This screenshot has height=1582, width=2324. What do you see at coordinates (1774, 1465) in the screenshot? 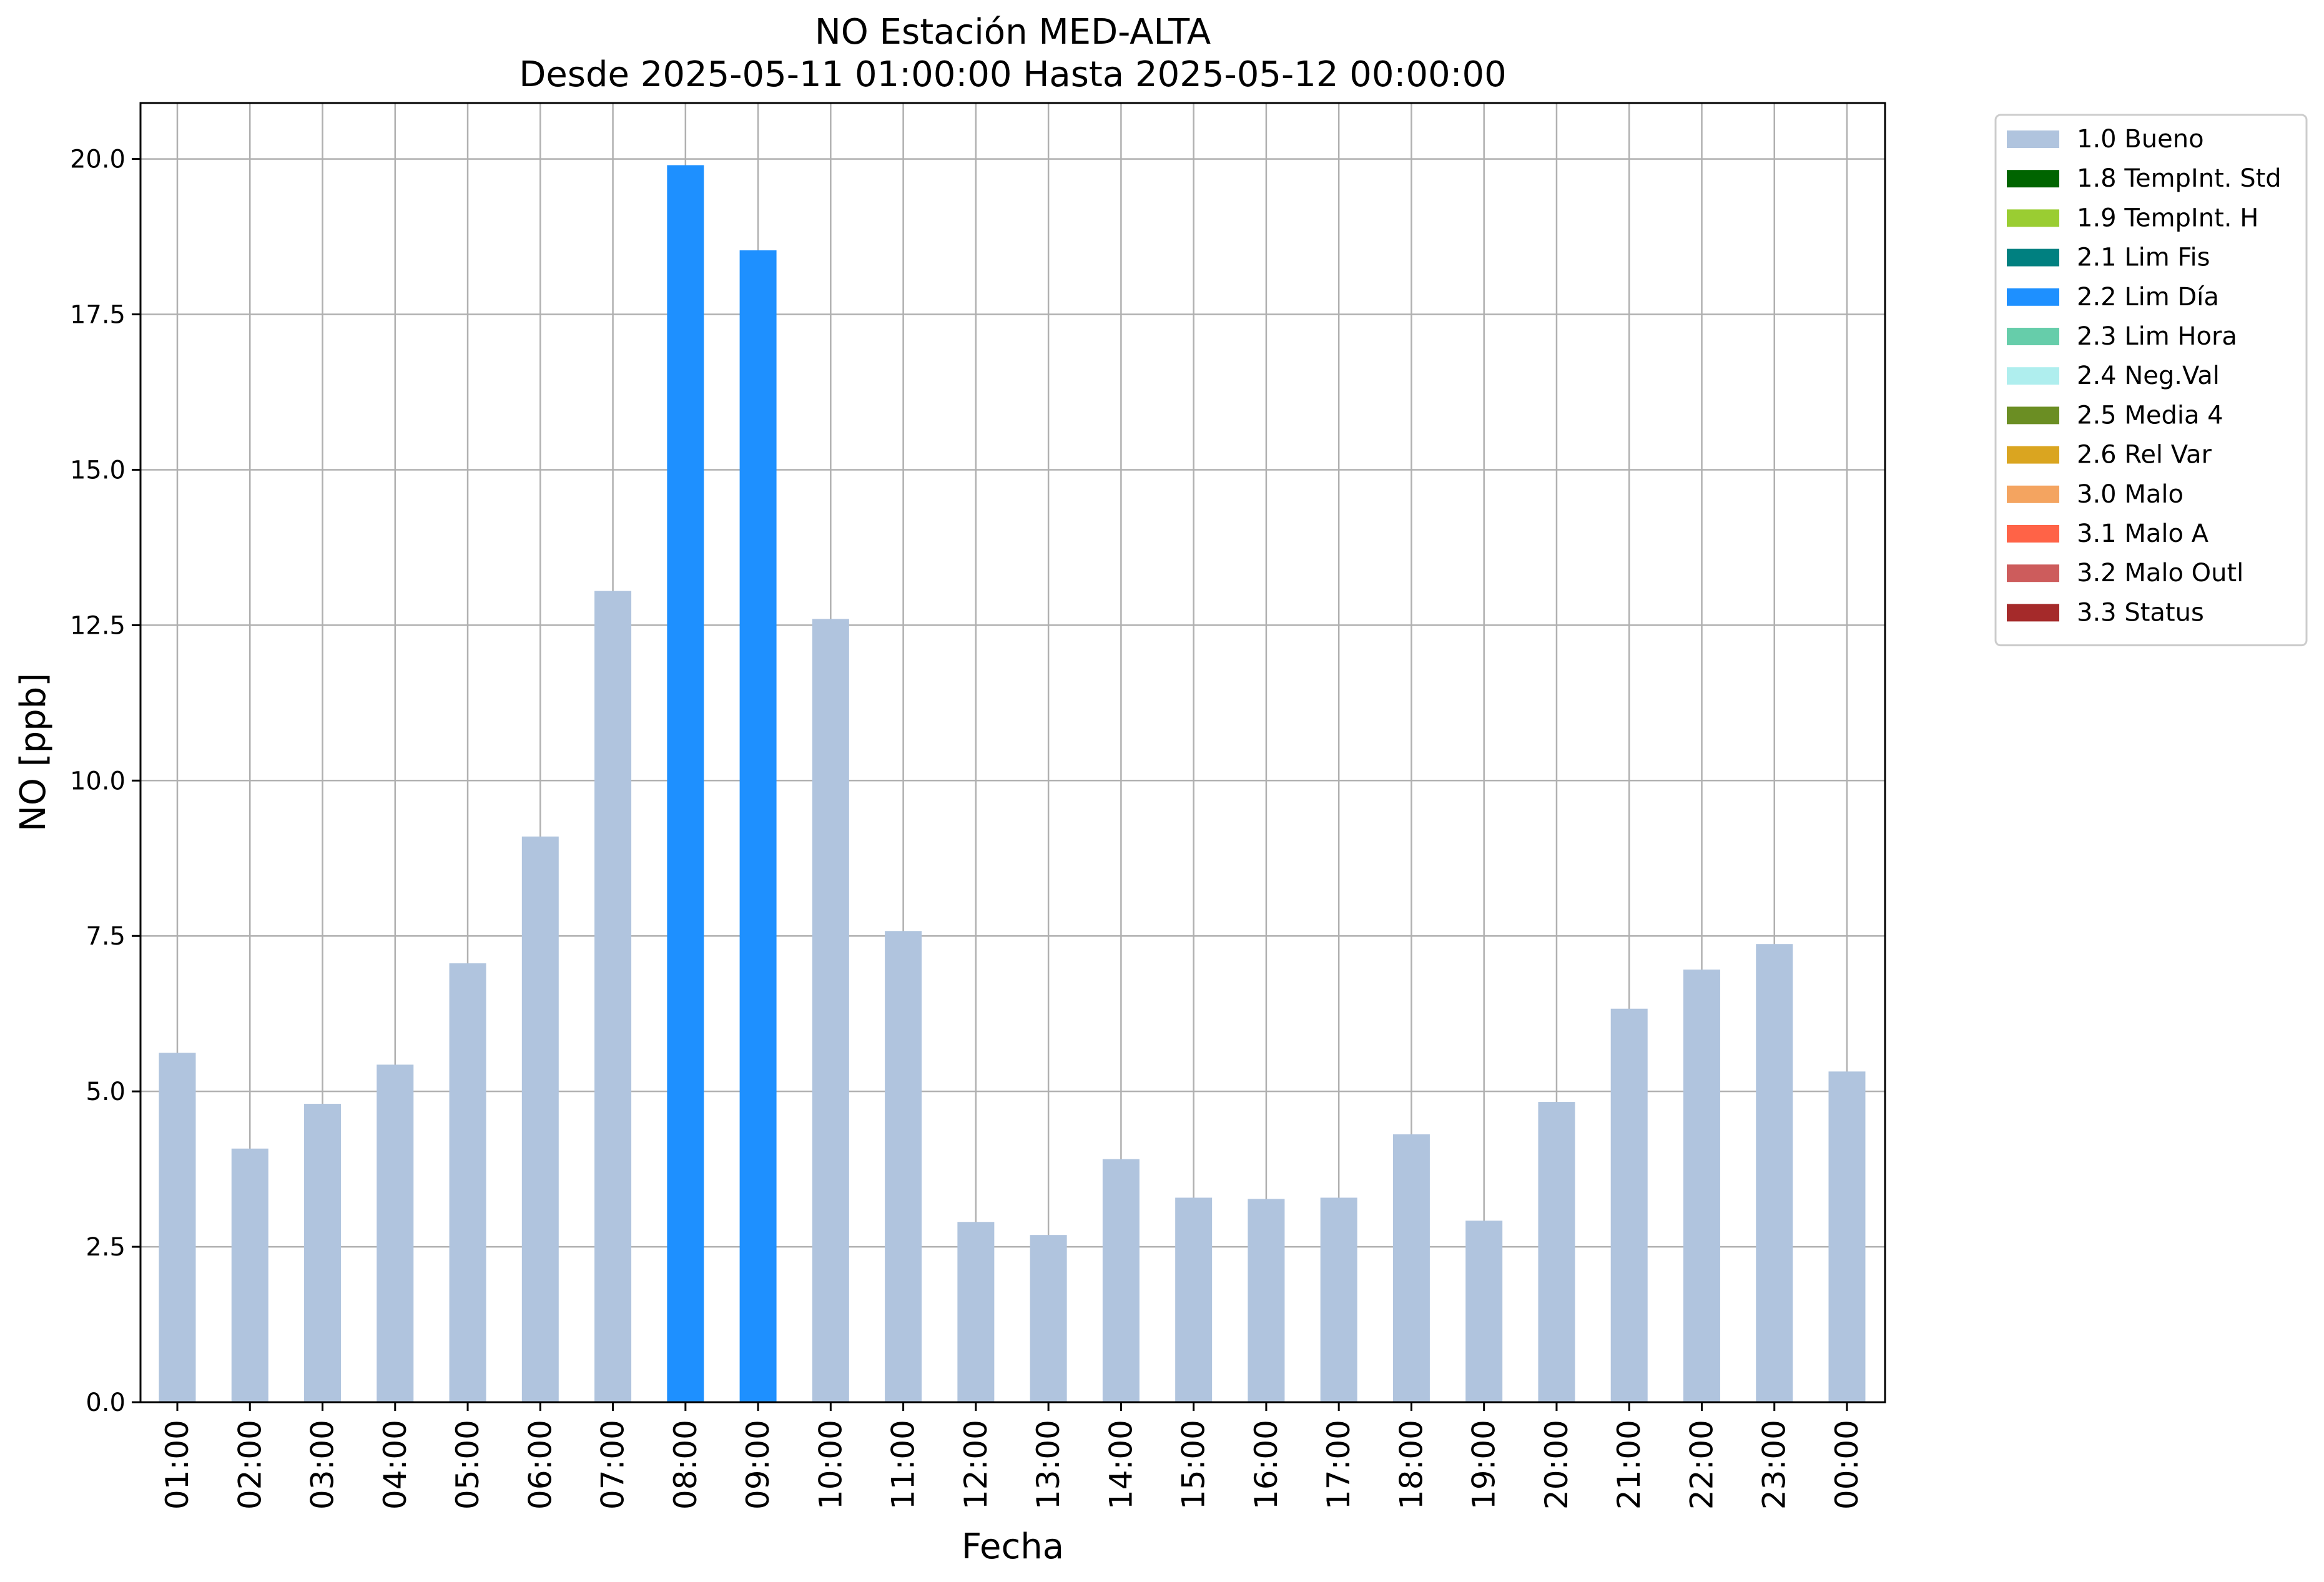
I see `x-tick-label: 23:00` at bounding box center [1774, 1465].